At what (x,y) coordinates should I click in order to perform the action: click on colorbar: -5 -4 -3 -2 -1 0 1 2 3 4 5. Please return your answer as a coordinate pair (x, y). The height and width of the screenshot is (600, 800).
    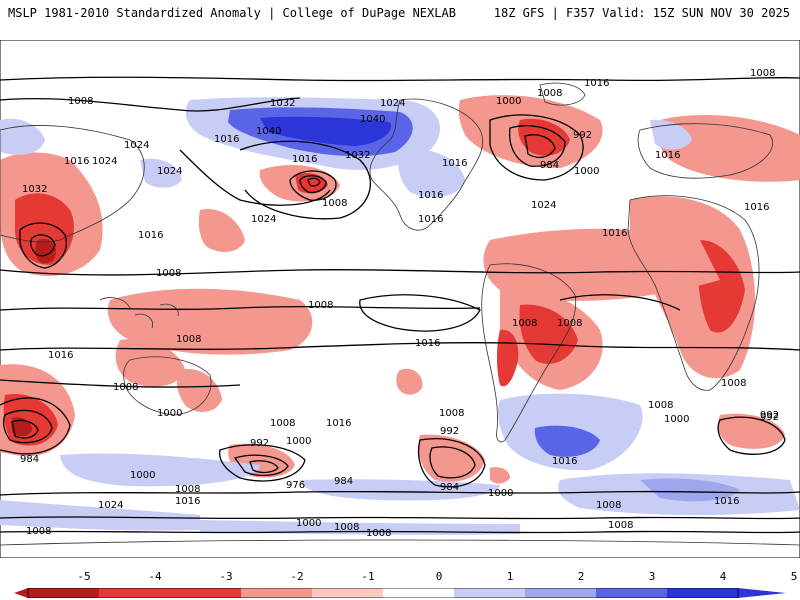
    Looking at the image, I should click on (400, 585).